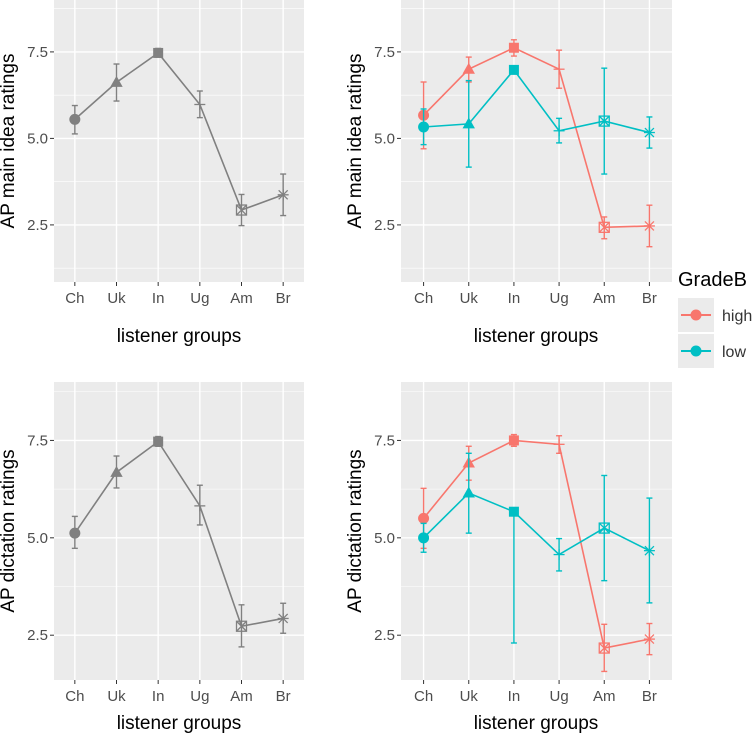  I want to click on legend-label-low: low, so click(734, 352).